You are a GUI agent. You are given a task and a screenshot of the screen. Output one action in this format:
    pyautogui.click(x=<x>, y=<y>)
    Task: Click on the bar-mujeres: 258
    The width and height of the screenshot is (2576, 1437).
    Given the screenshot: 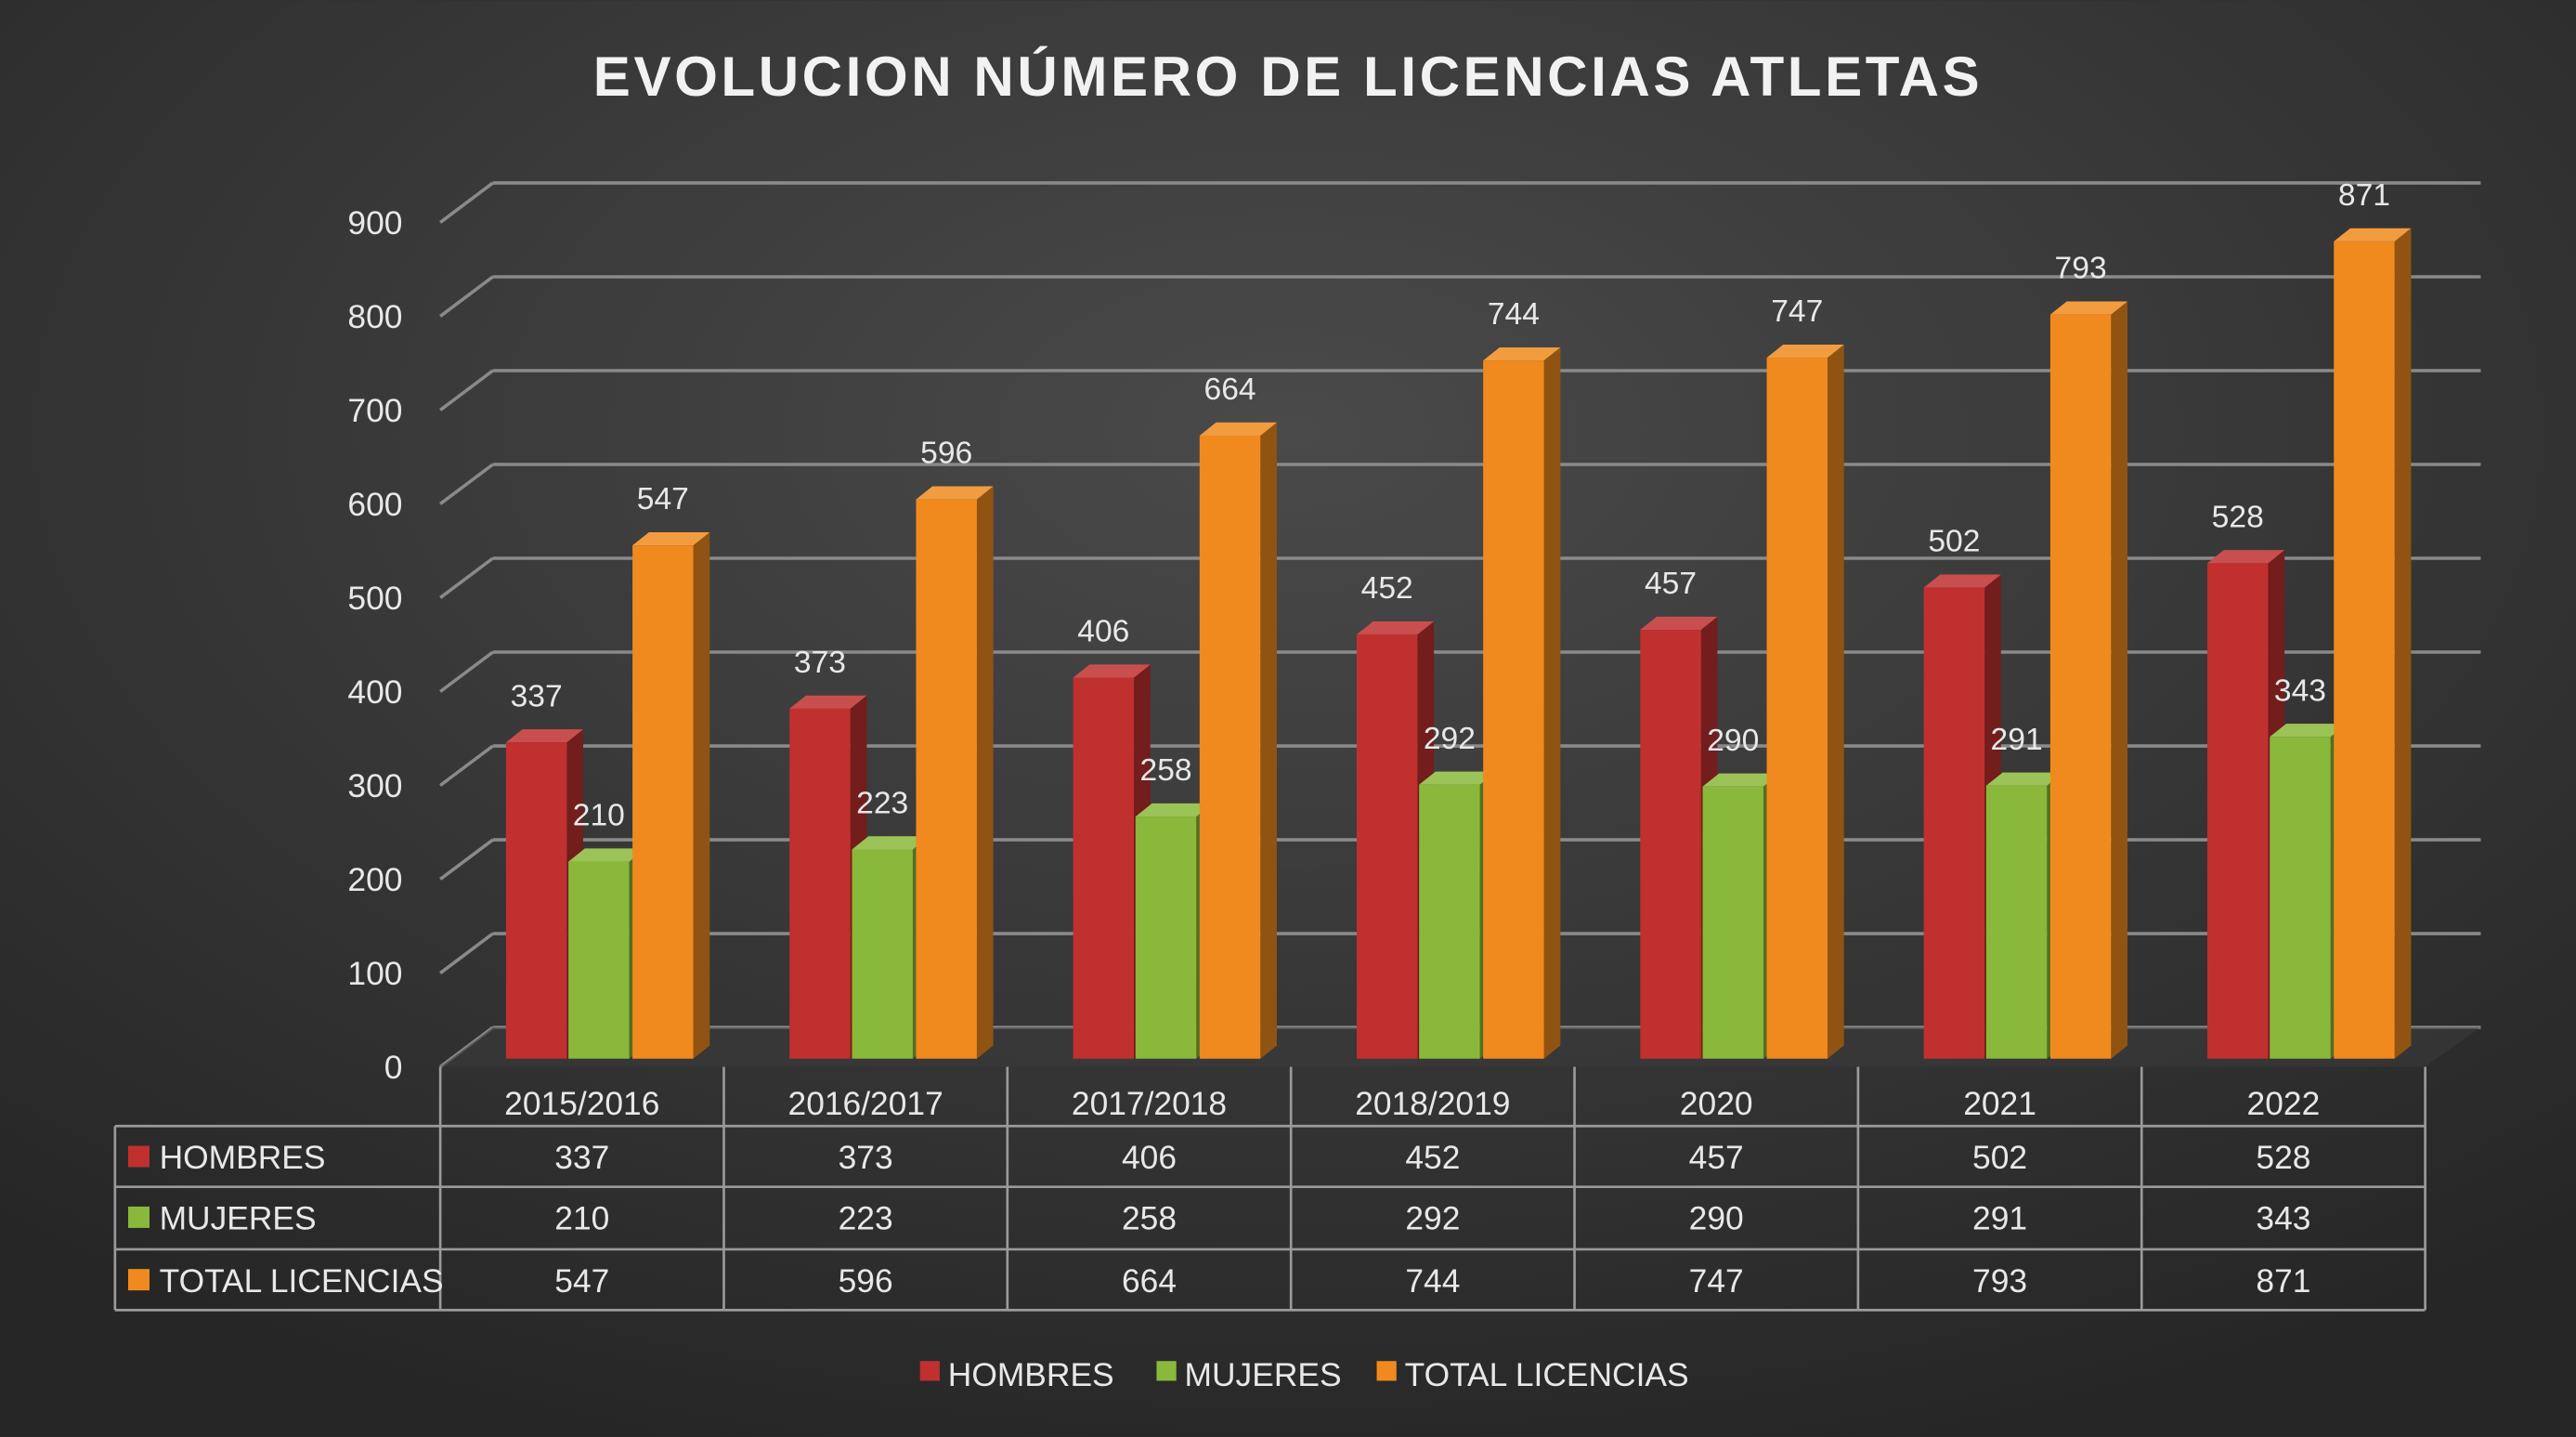 What is the action you would take?
    pyautogui.click(x=1174, y=906)
    